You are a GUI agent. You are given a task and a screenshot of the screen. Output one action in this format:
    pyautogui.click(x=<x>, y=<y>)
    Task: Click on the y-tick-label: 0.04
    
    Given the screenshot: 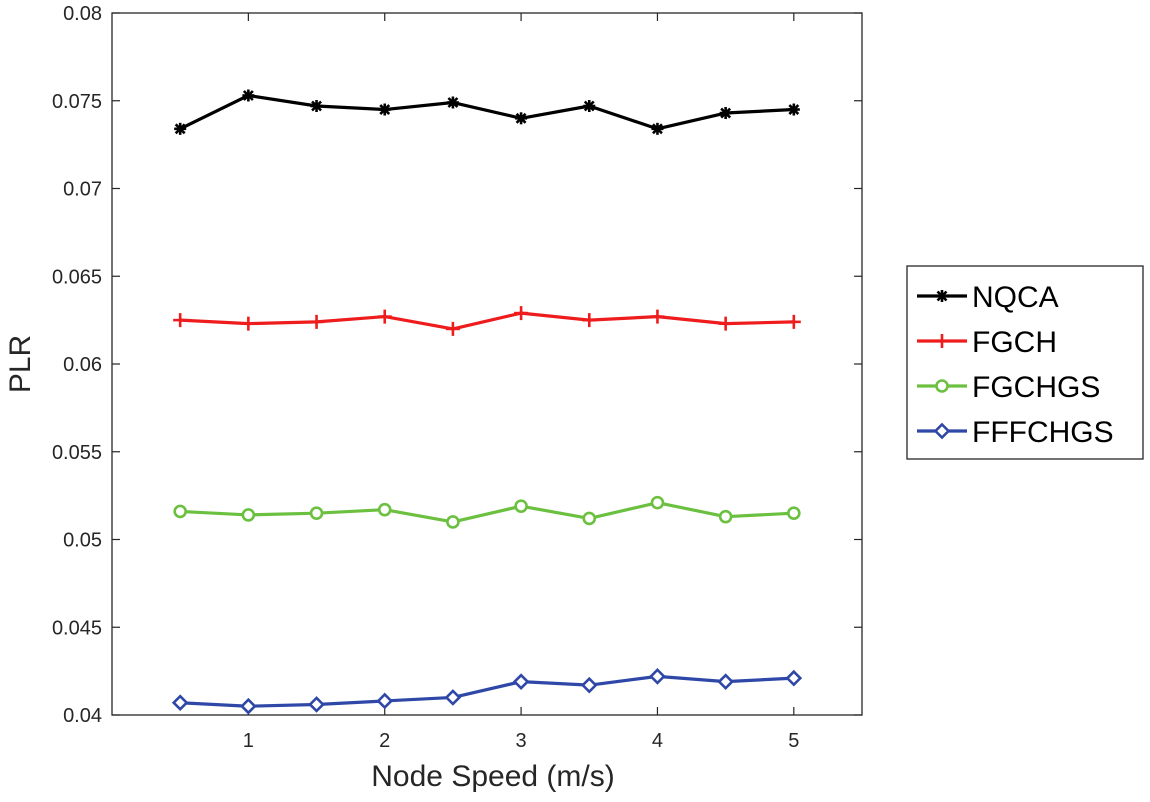 What is the action you would take?
    pyautogui.click(x=82, y=716)
    